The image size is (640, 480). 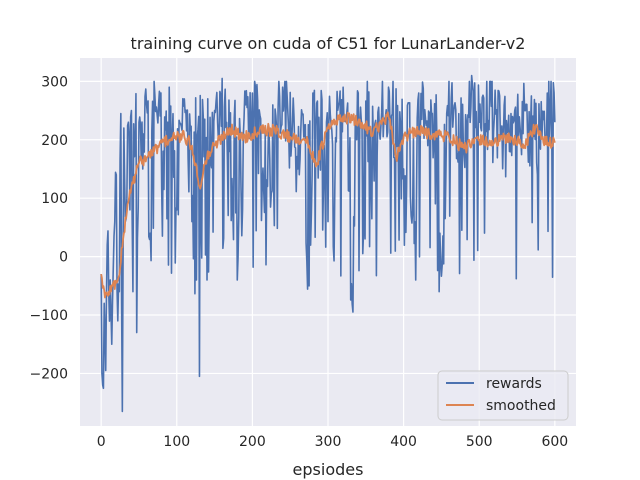 I want to click on legend-label-rewards: rewards, so click(x=514, y=384).